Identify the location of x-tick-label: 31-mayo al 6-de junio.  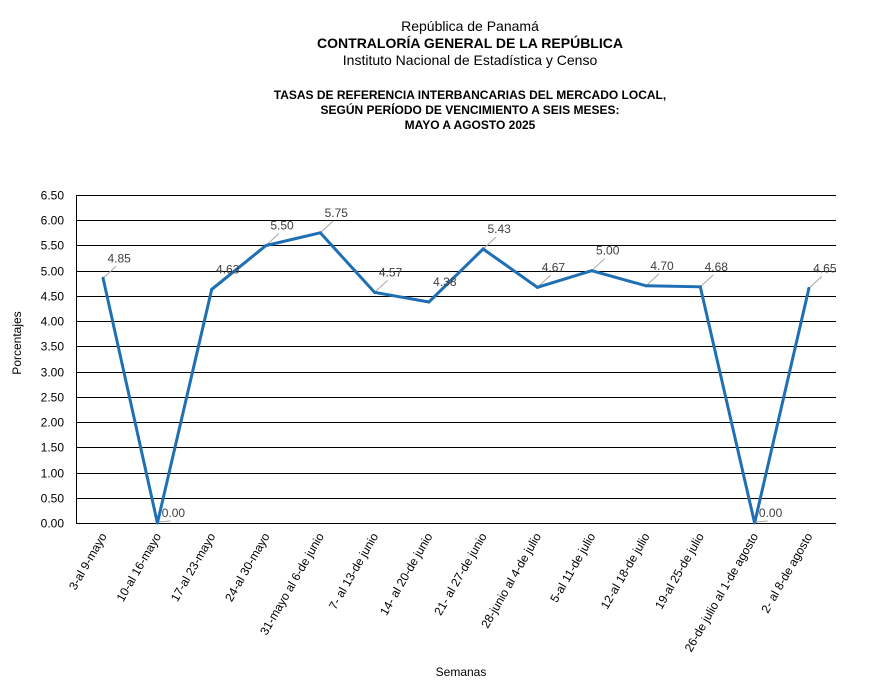
(292, 583).